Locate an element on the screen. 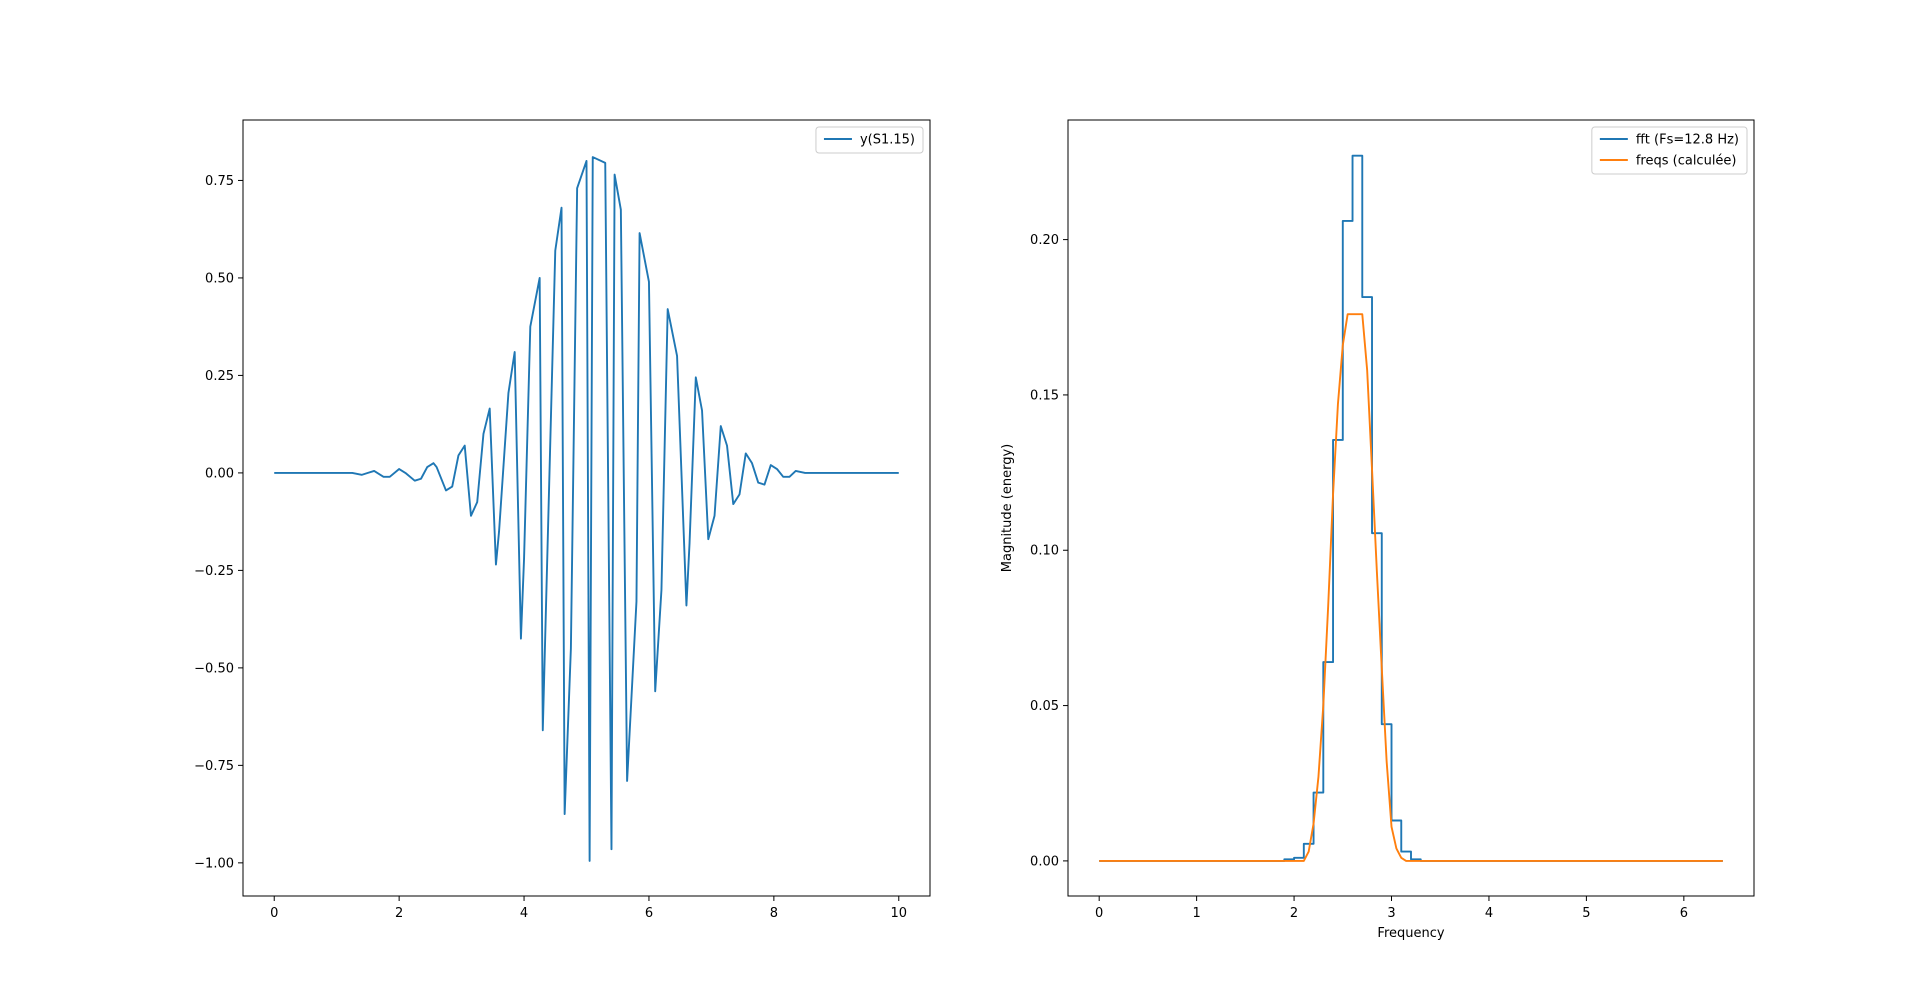 This screenshot has width=1920, height=994. y-tick-label: −0.75 is located at coordinates (214, 766).